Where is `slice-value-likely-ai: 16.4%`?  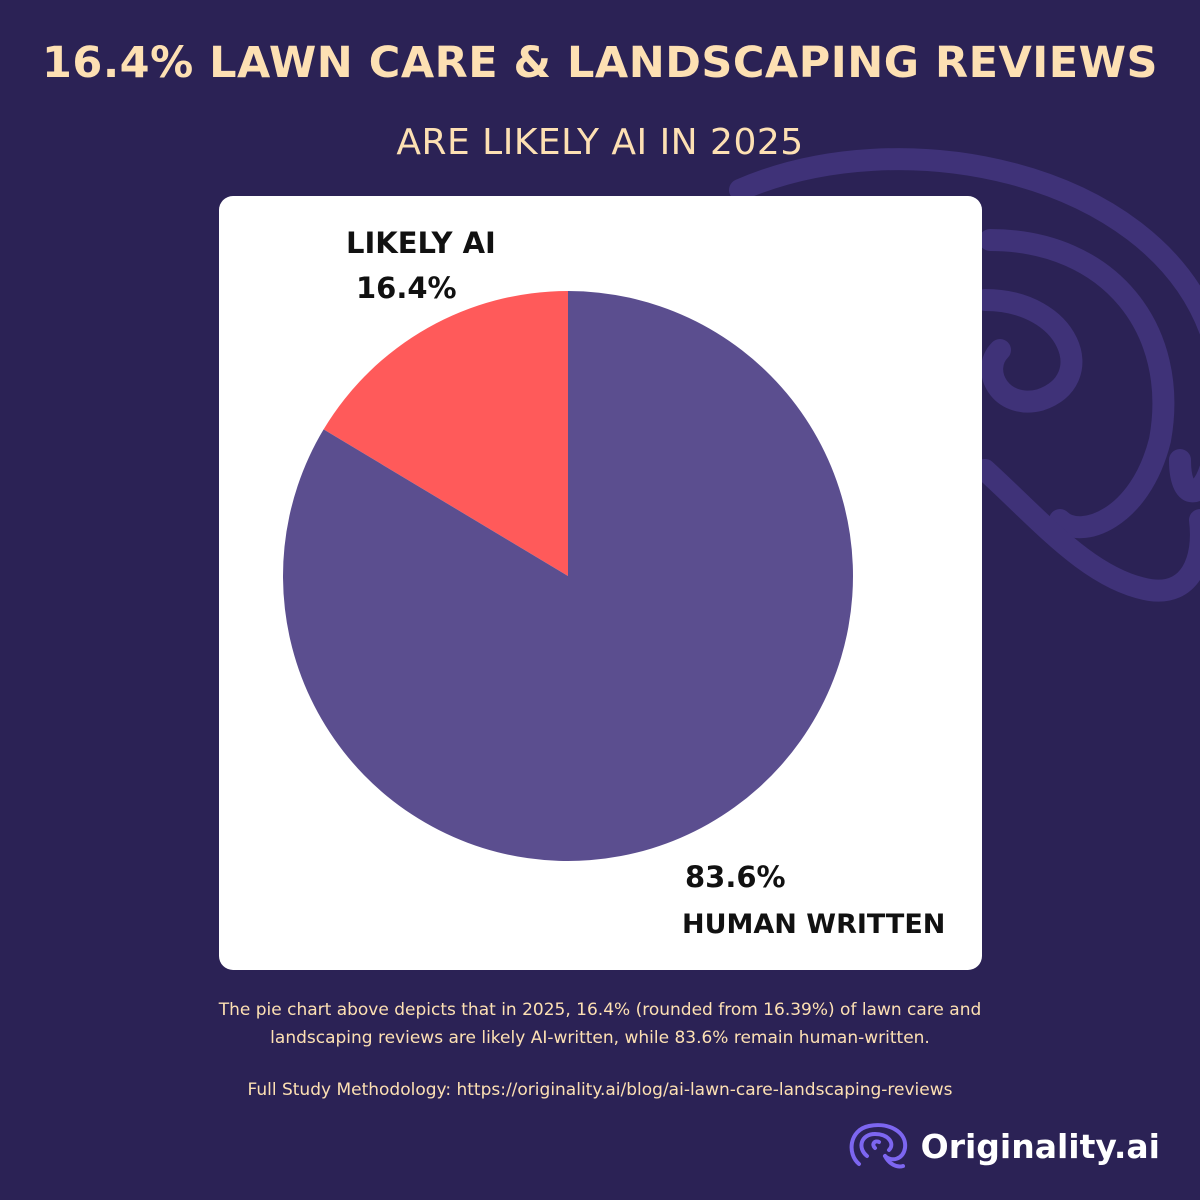
slice-value-likely-ai: 16.4% is located at coordinates (406, 288).